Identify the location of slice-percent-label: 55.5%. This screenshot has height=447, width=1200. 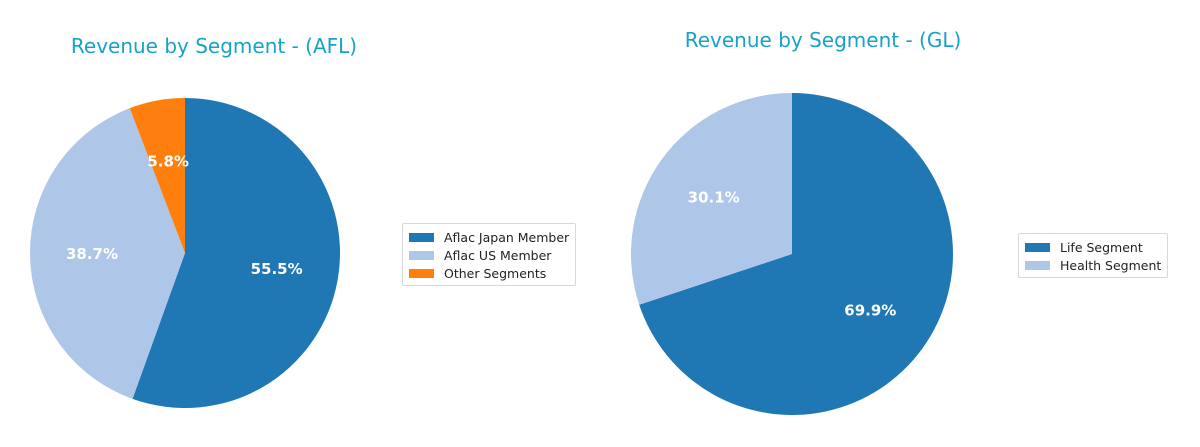
(277, 269).